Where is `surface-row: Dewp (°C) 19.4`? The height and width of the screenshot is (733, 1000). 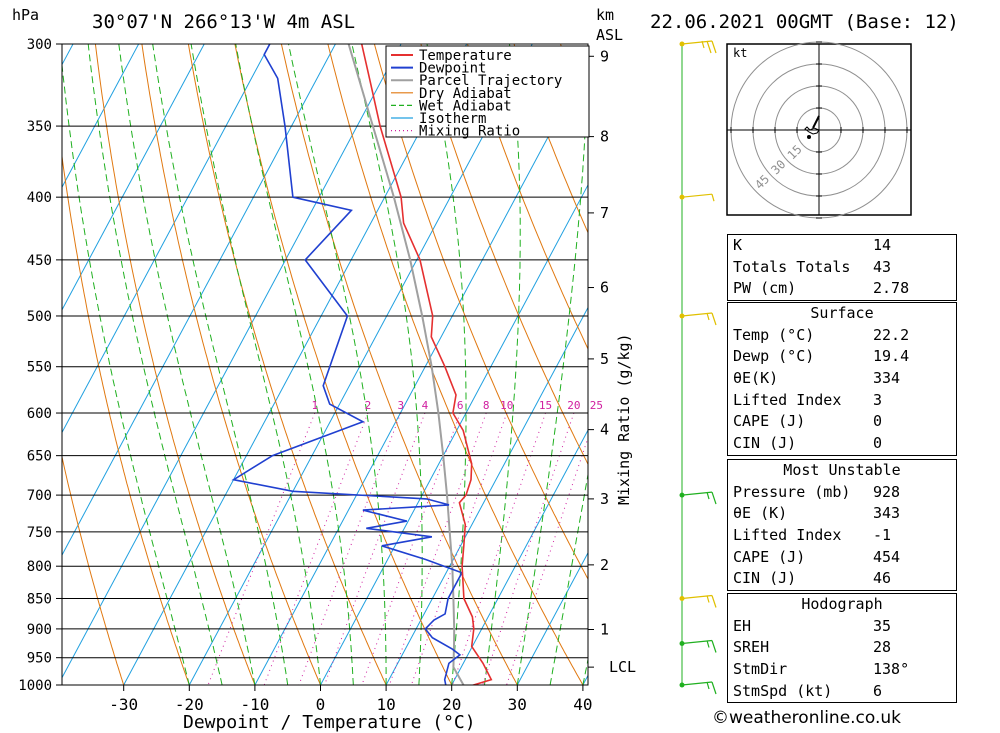
surface-row: Dewp (°C) 19.4 is located at coordinates (821, 356).